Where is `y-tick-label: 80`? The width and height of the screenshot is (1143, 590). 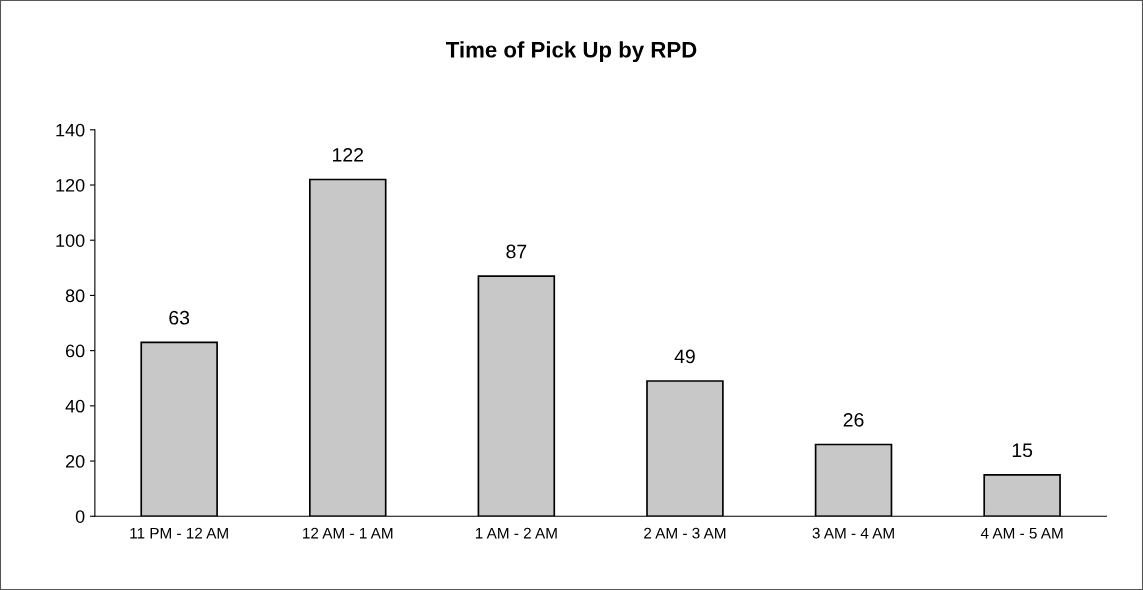
y-tick-label: 80 is located at coordinates (75, 296).